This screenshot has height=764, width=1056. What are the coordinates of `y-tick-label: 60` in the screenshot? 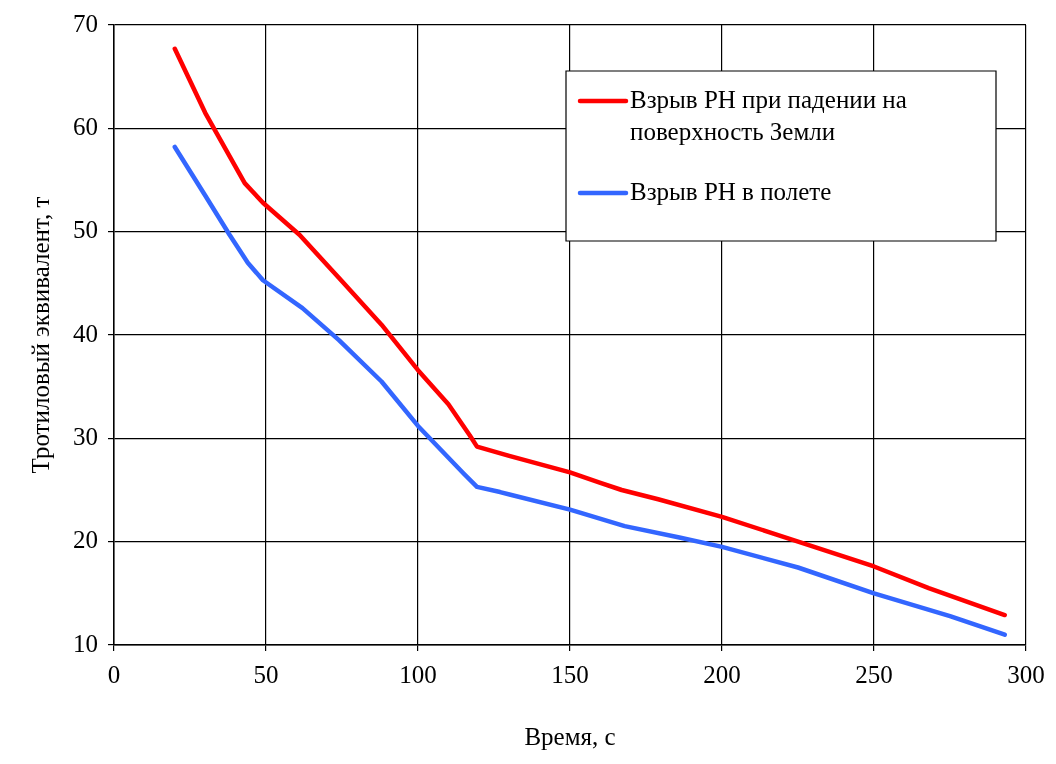 It's located at (85, 126).